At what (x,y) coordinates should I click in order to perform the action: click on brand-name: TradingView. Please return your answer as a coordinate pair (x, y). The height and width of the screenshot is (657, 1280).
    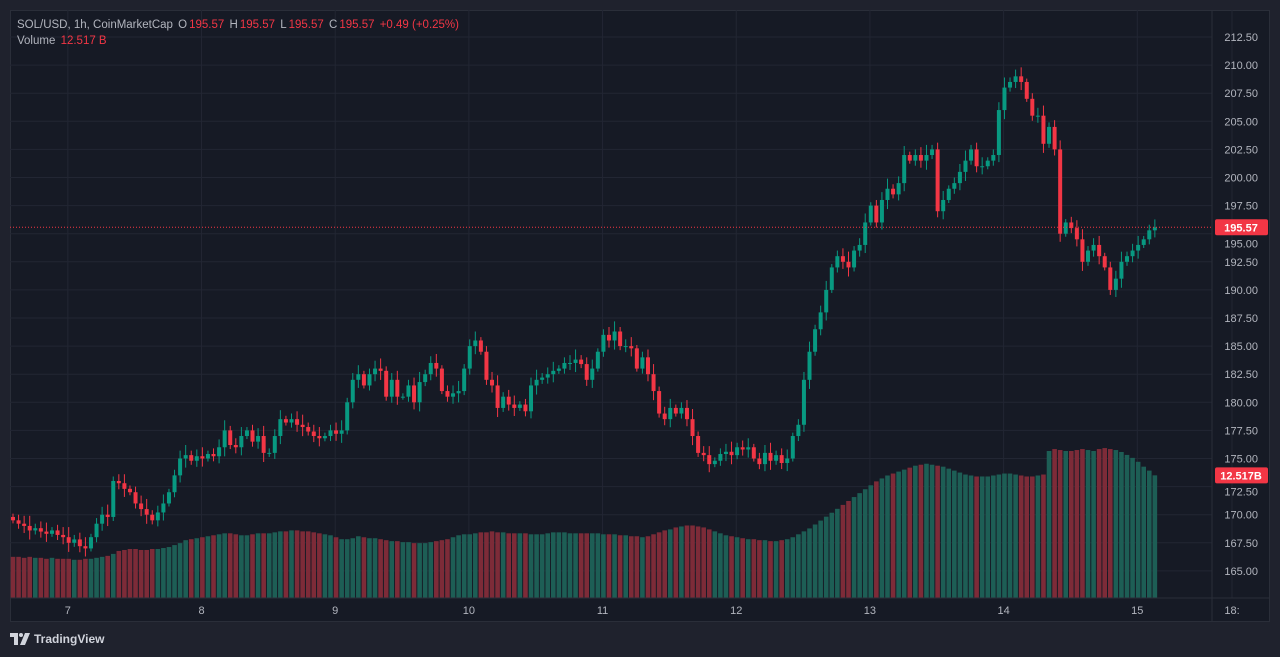
    Looking at the image, I should click on (69, 639).